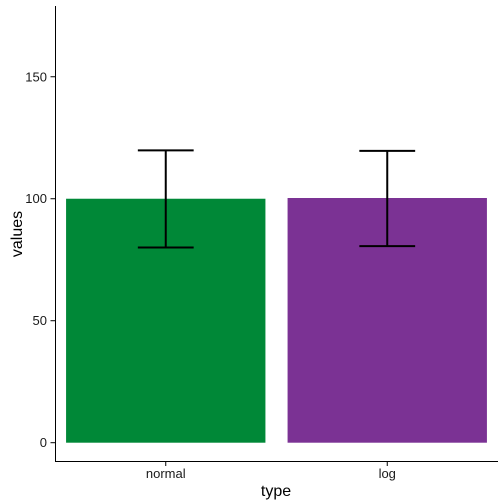 The image size is (504, 504). Describe the element at coordinates (36, 76) in the screenshot. I see `y-tick-label-150: 150` at that location.